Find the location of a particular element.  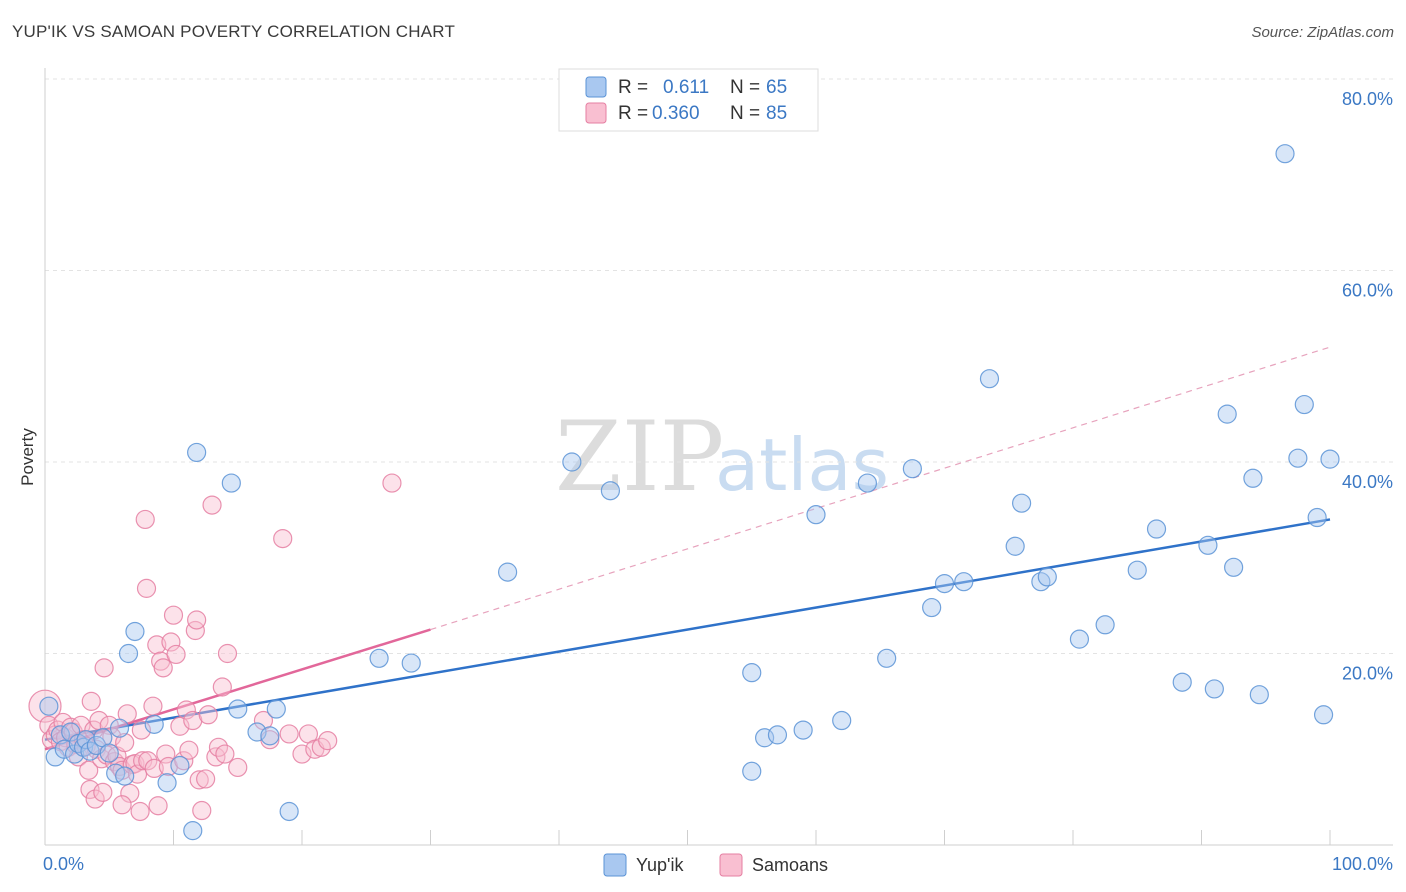

watermark: ZIP atlas is located at coordinates (722, 457).